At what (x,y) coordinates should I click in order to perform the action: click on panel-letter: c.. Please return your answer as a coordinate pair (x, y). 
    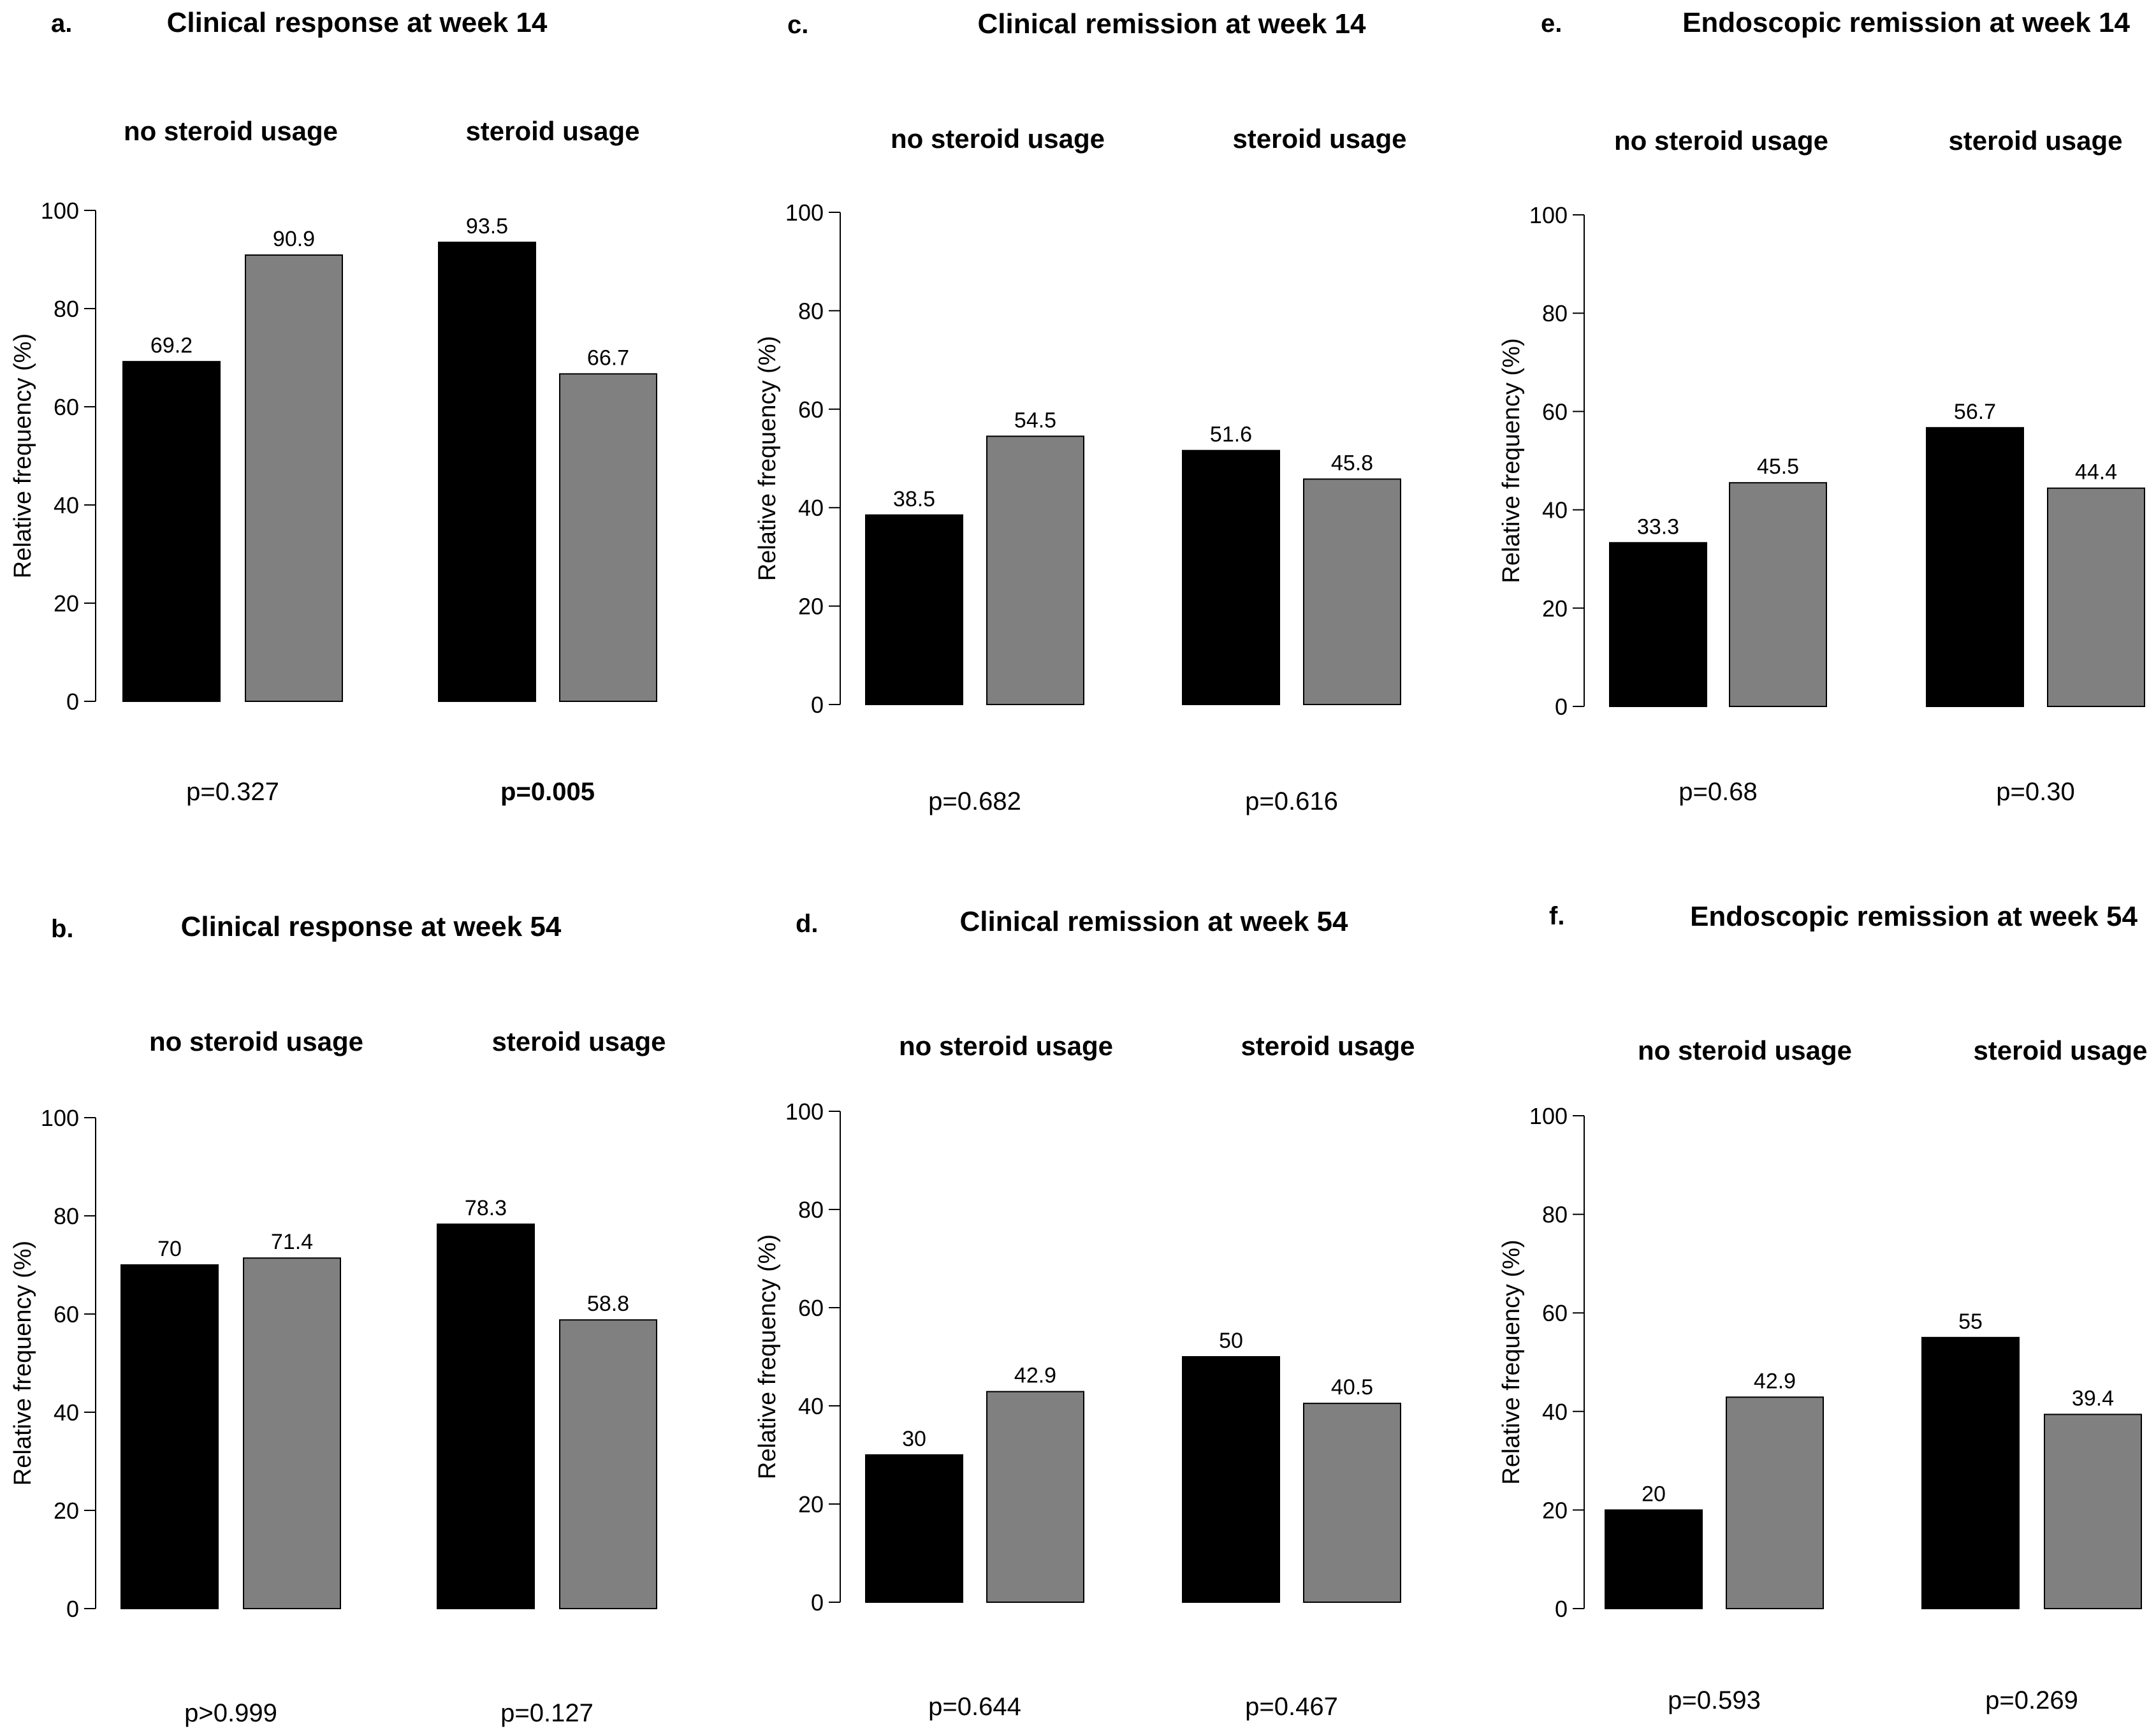
    Looking at the image, I should click on (797, 25).